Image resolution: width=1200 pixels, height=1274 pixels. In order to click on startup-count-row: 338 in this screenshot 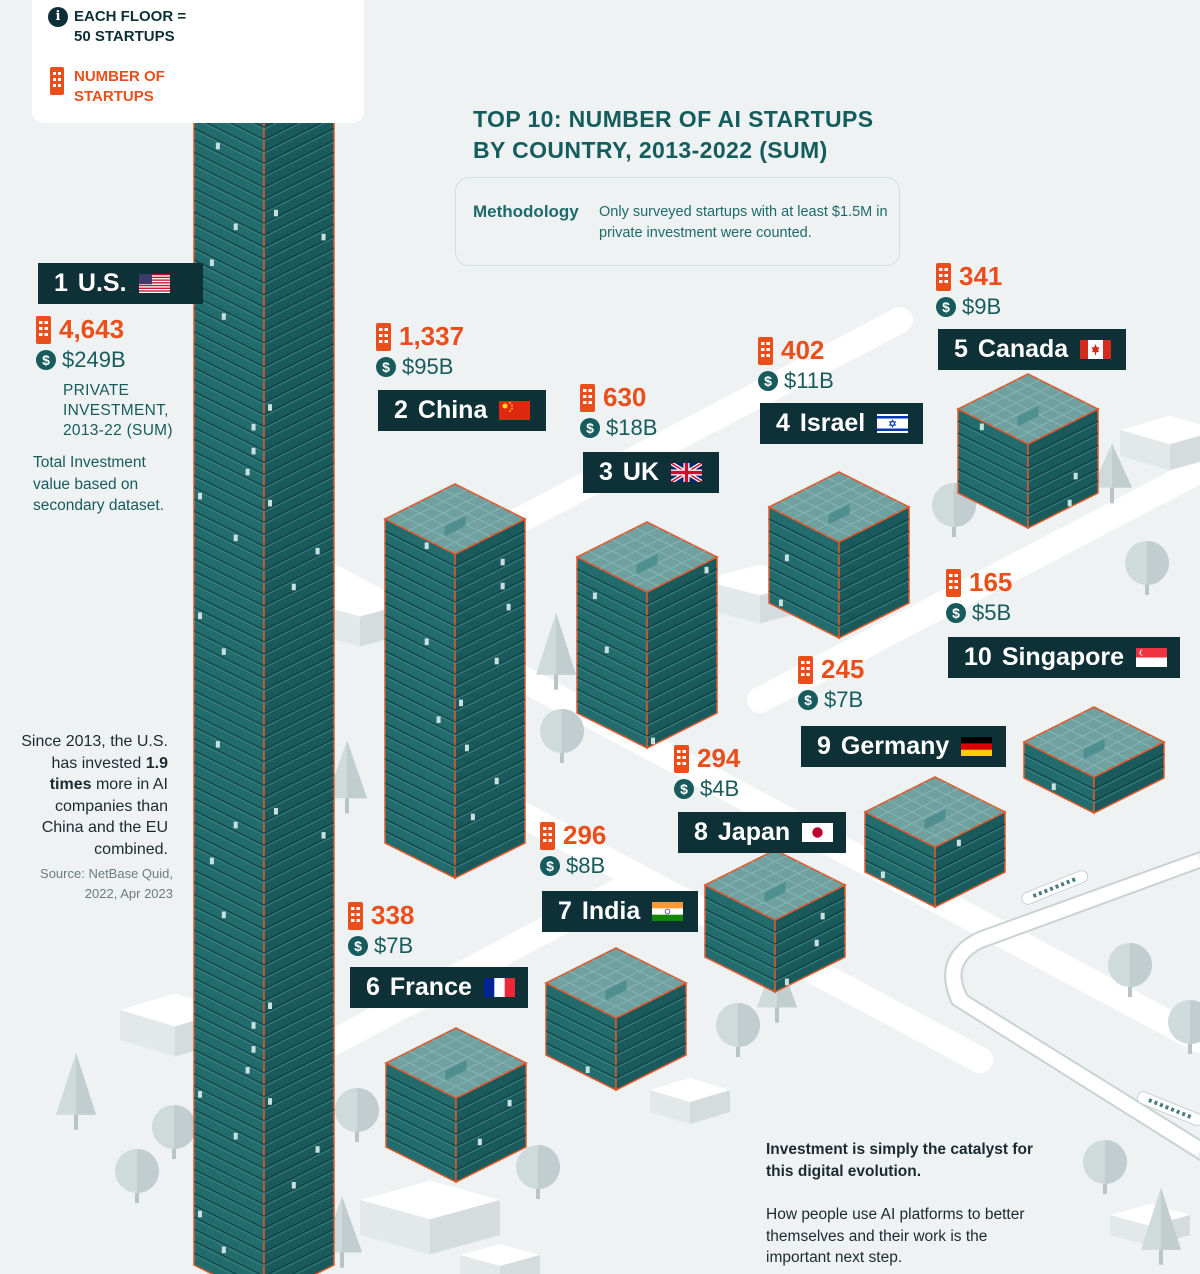, I will do `click(381, 915)`.